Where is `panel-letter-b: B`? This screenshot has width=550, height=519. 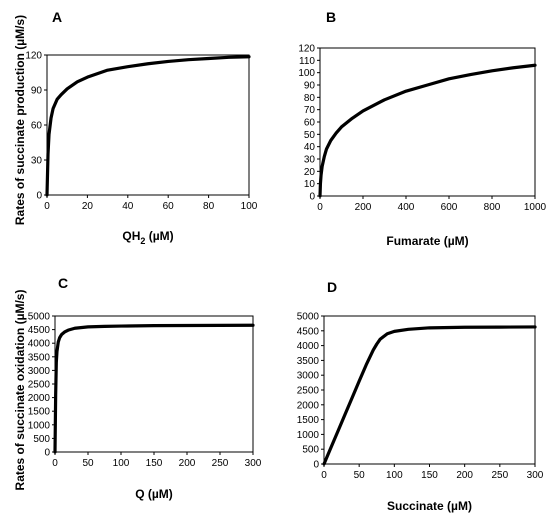 panel-letter-b: B is located at coordinates (331, 17).